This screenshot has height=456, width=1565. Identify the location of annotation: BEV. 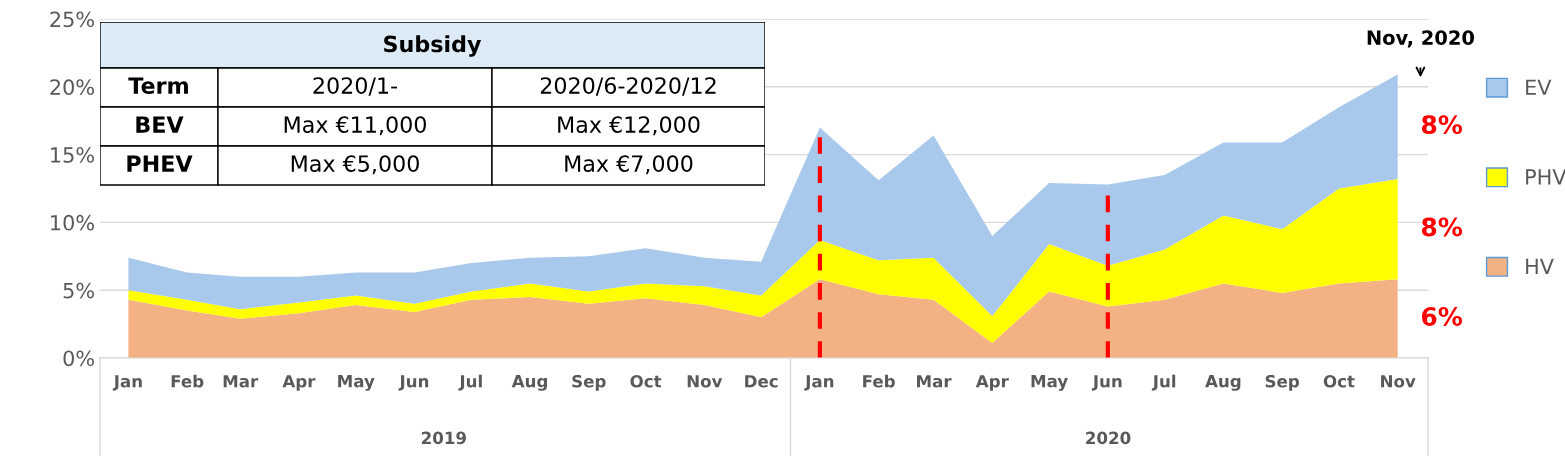
(160, 124).